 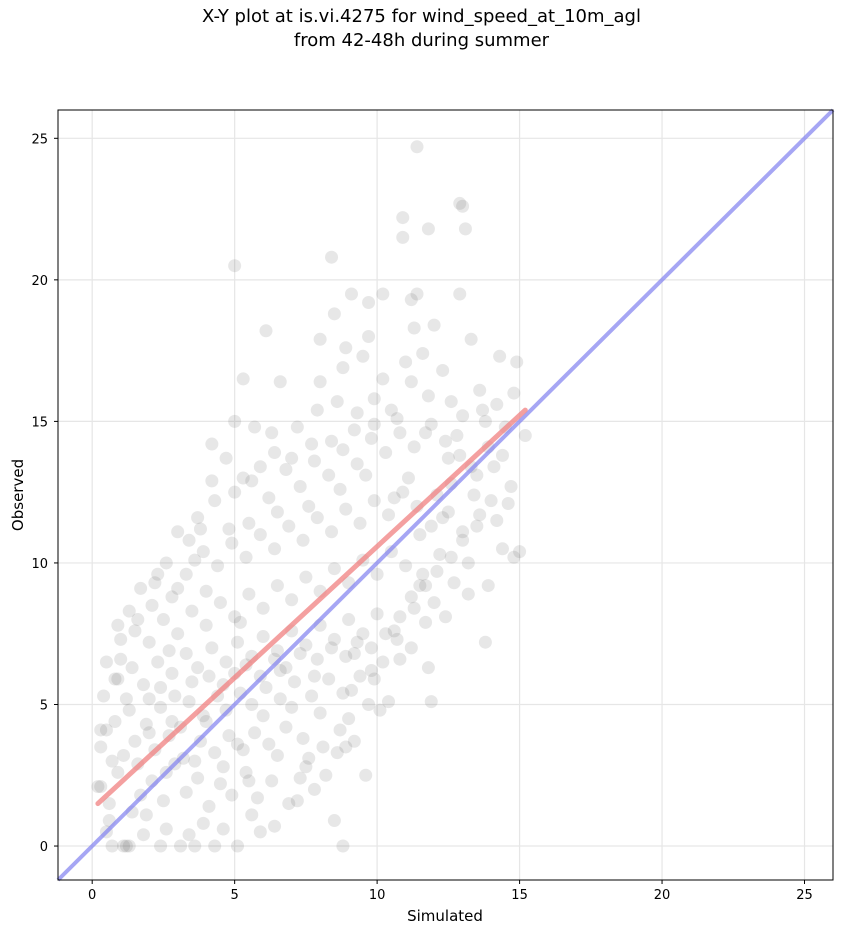 What do you see at coordinates (450, 891) in the screenshot?
I see `x-axis-ticks: 0 5 10 15 20 25` at bounding box center [450, 891].